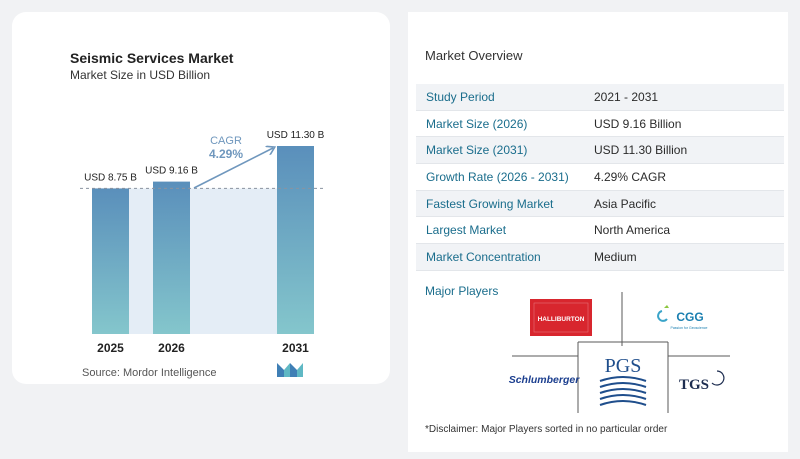  I want to click on bar-2025, so click(110, 261).